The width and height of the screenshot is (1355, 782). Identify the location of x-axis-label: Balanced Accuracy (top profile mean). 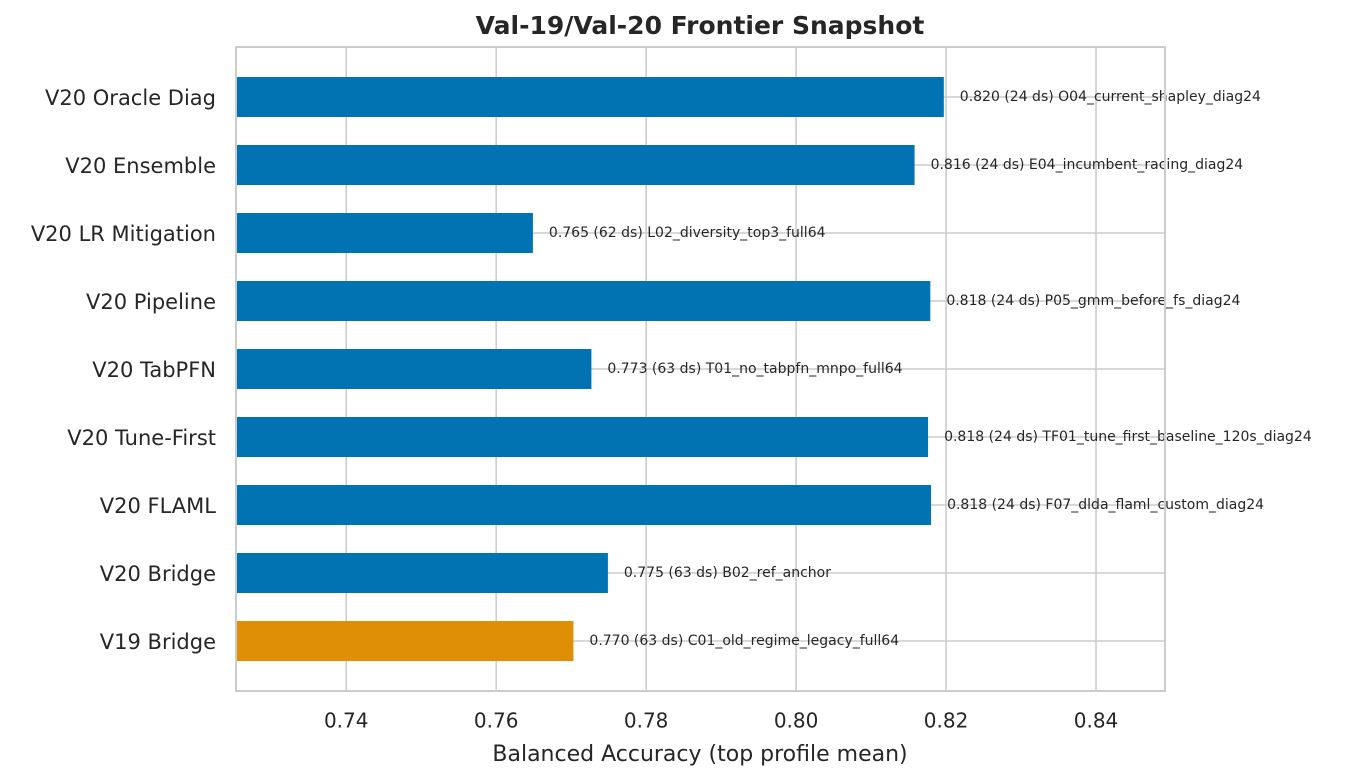
(699, 754).